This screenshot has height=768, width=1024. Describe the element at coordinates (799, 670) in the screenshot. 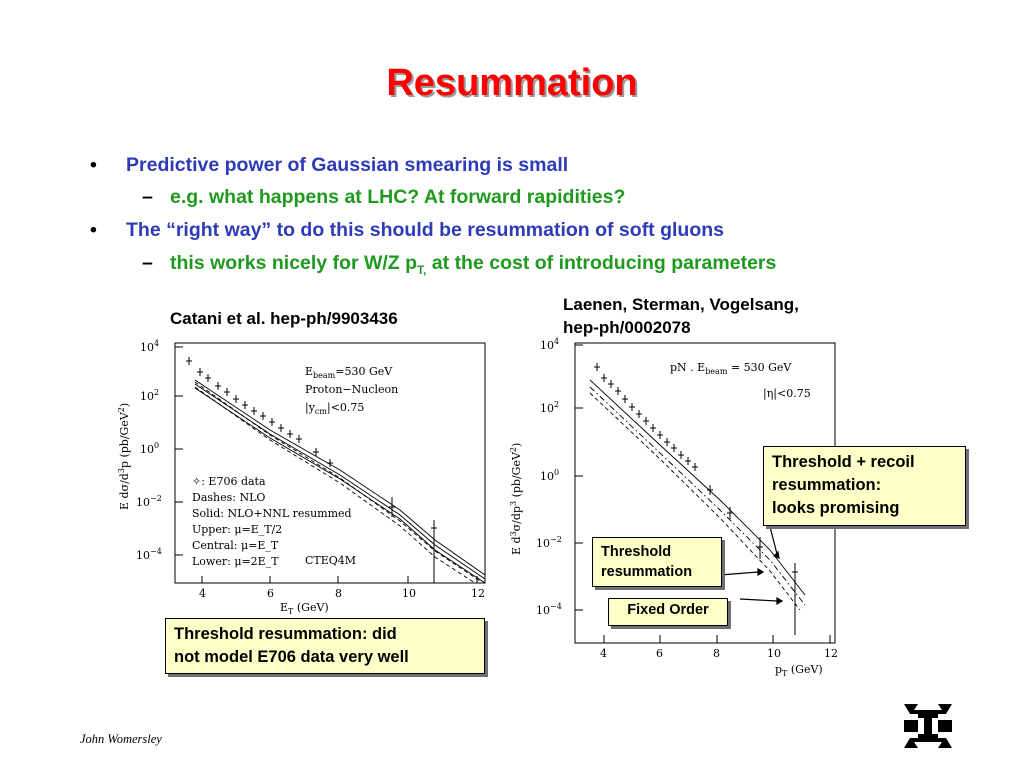

I see `right-xlabel: pT (GeV)` at that location.